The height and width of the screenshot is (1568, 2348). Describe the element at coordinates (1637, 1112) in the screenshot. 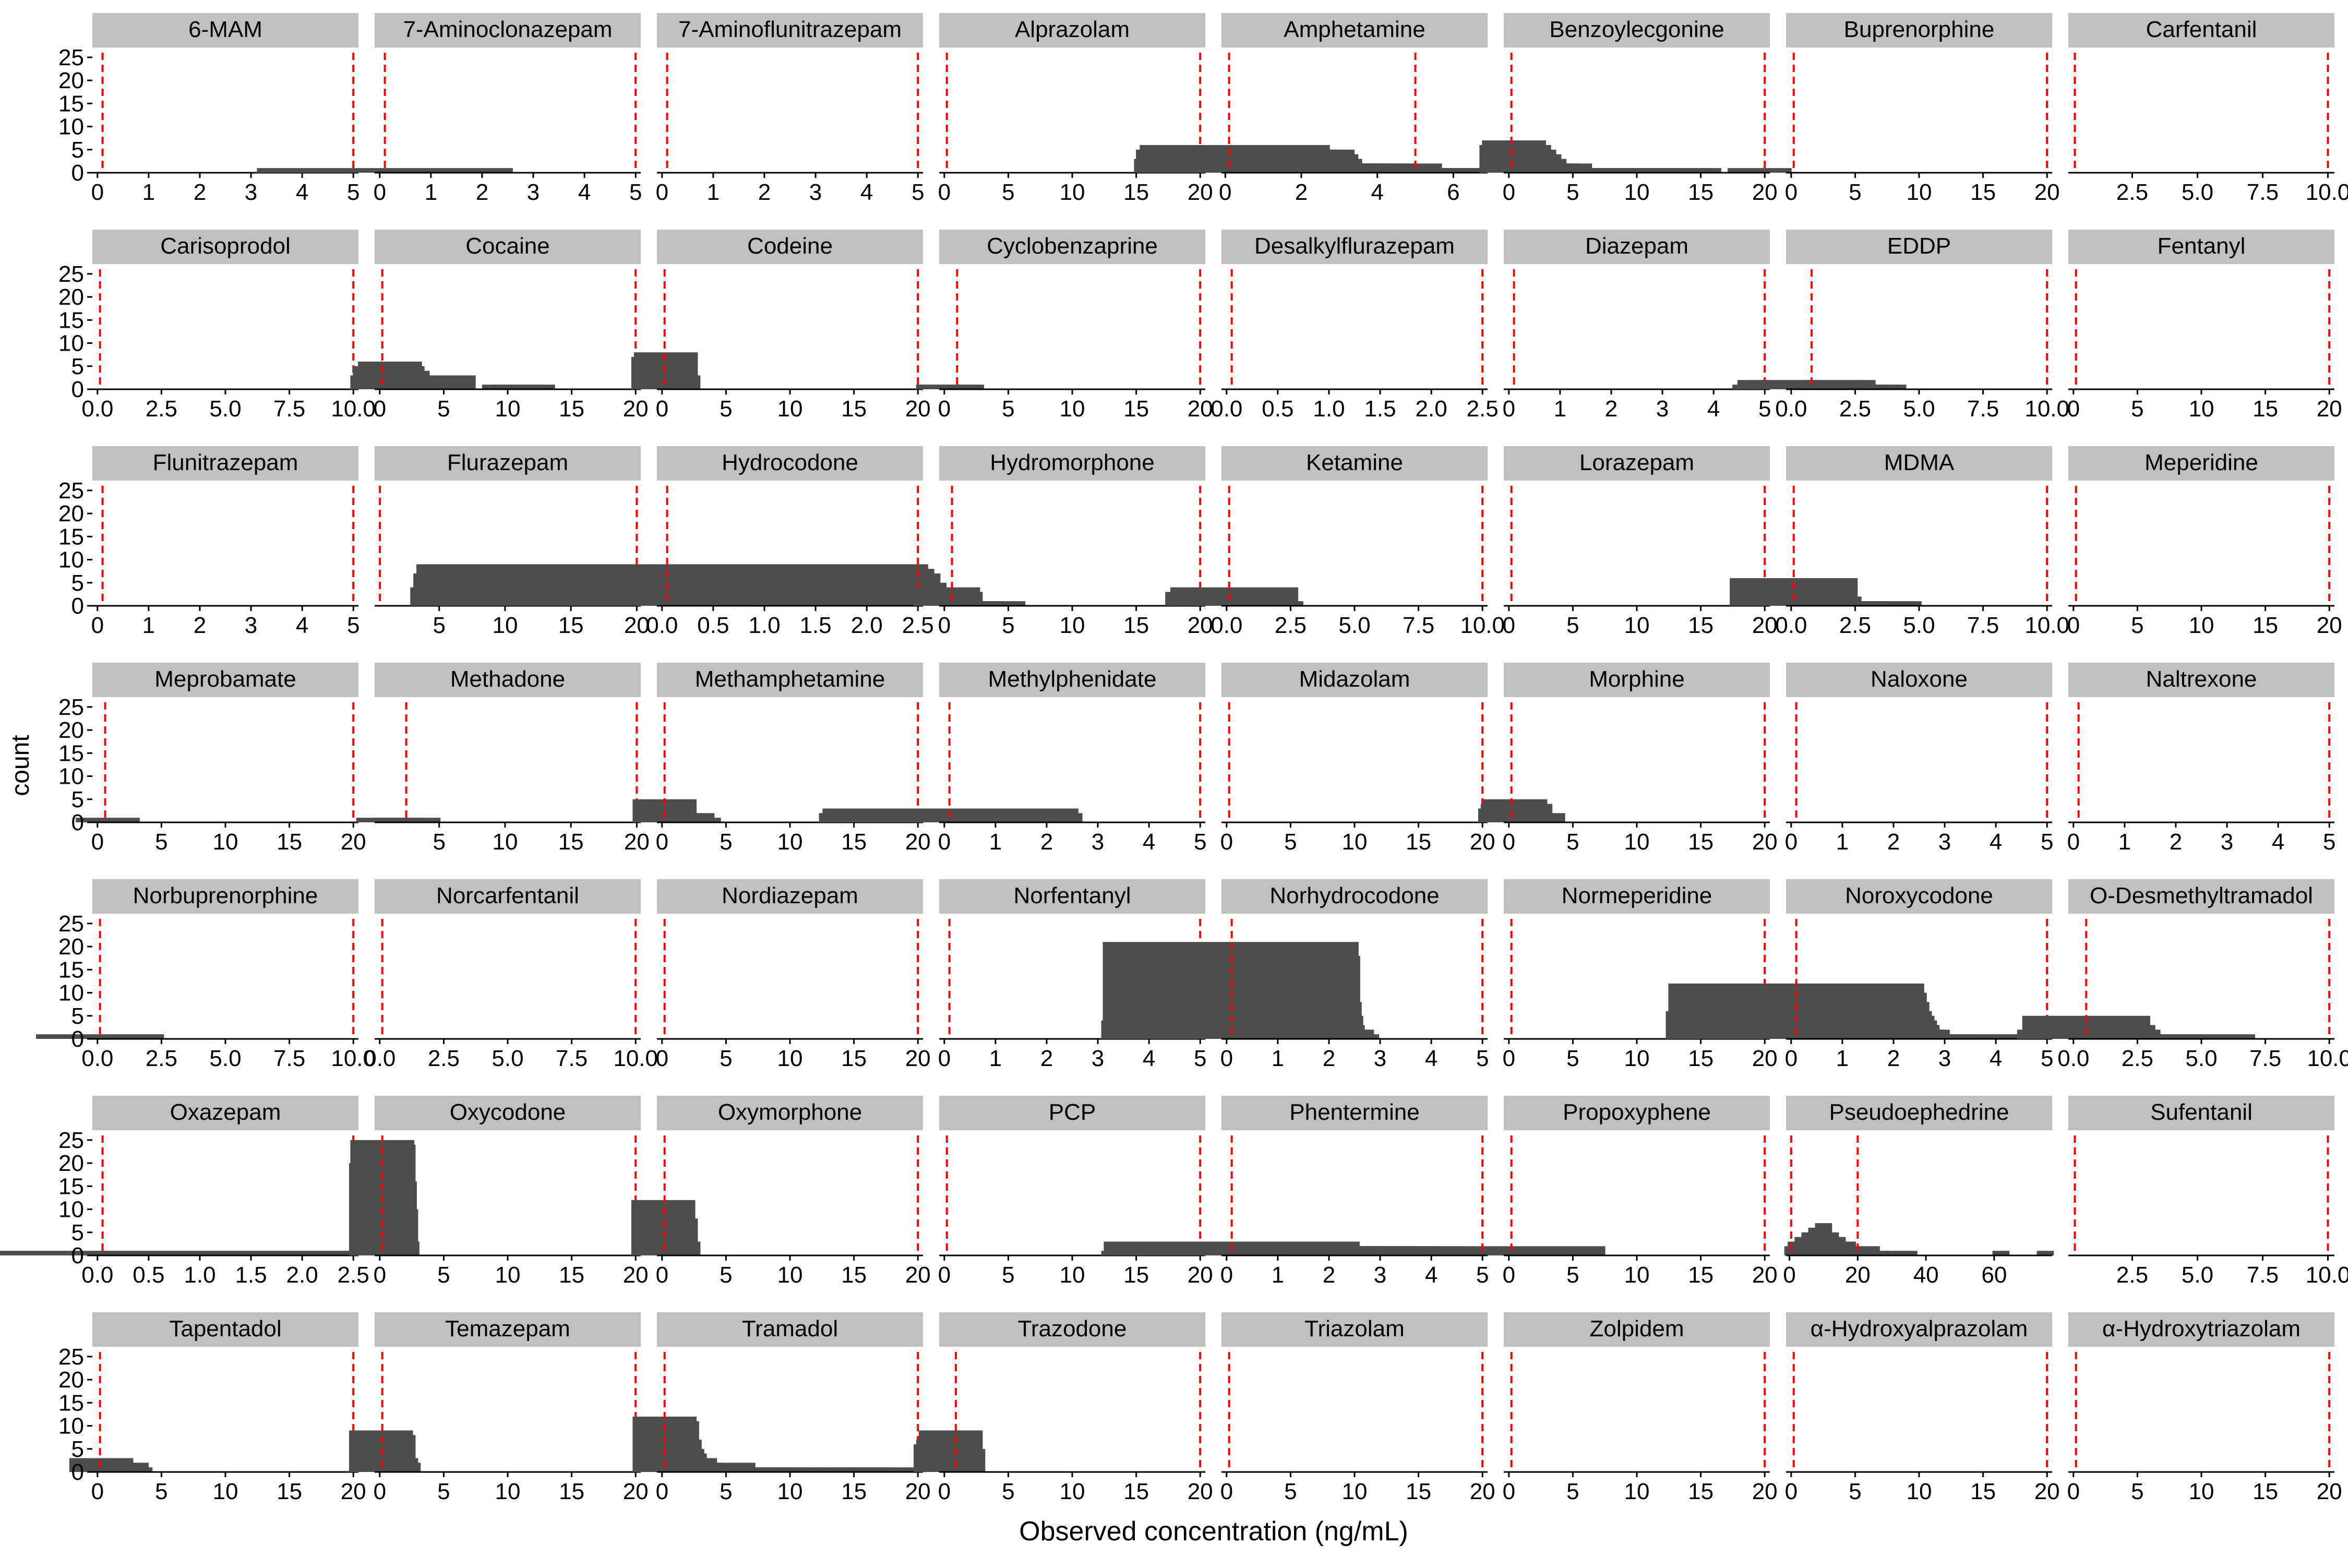

I see `facet-title: Propoxyphene` at that location.